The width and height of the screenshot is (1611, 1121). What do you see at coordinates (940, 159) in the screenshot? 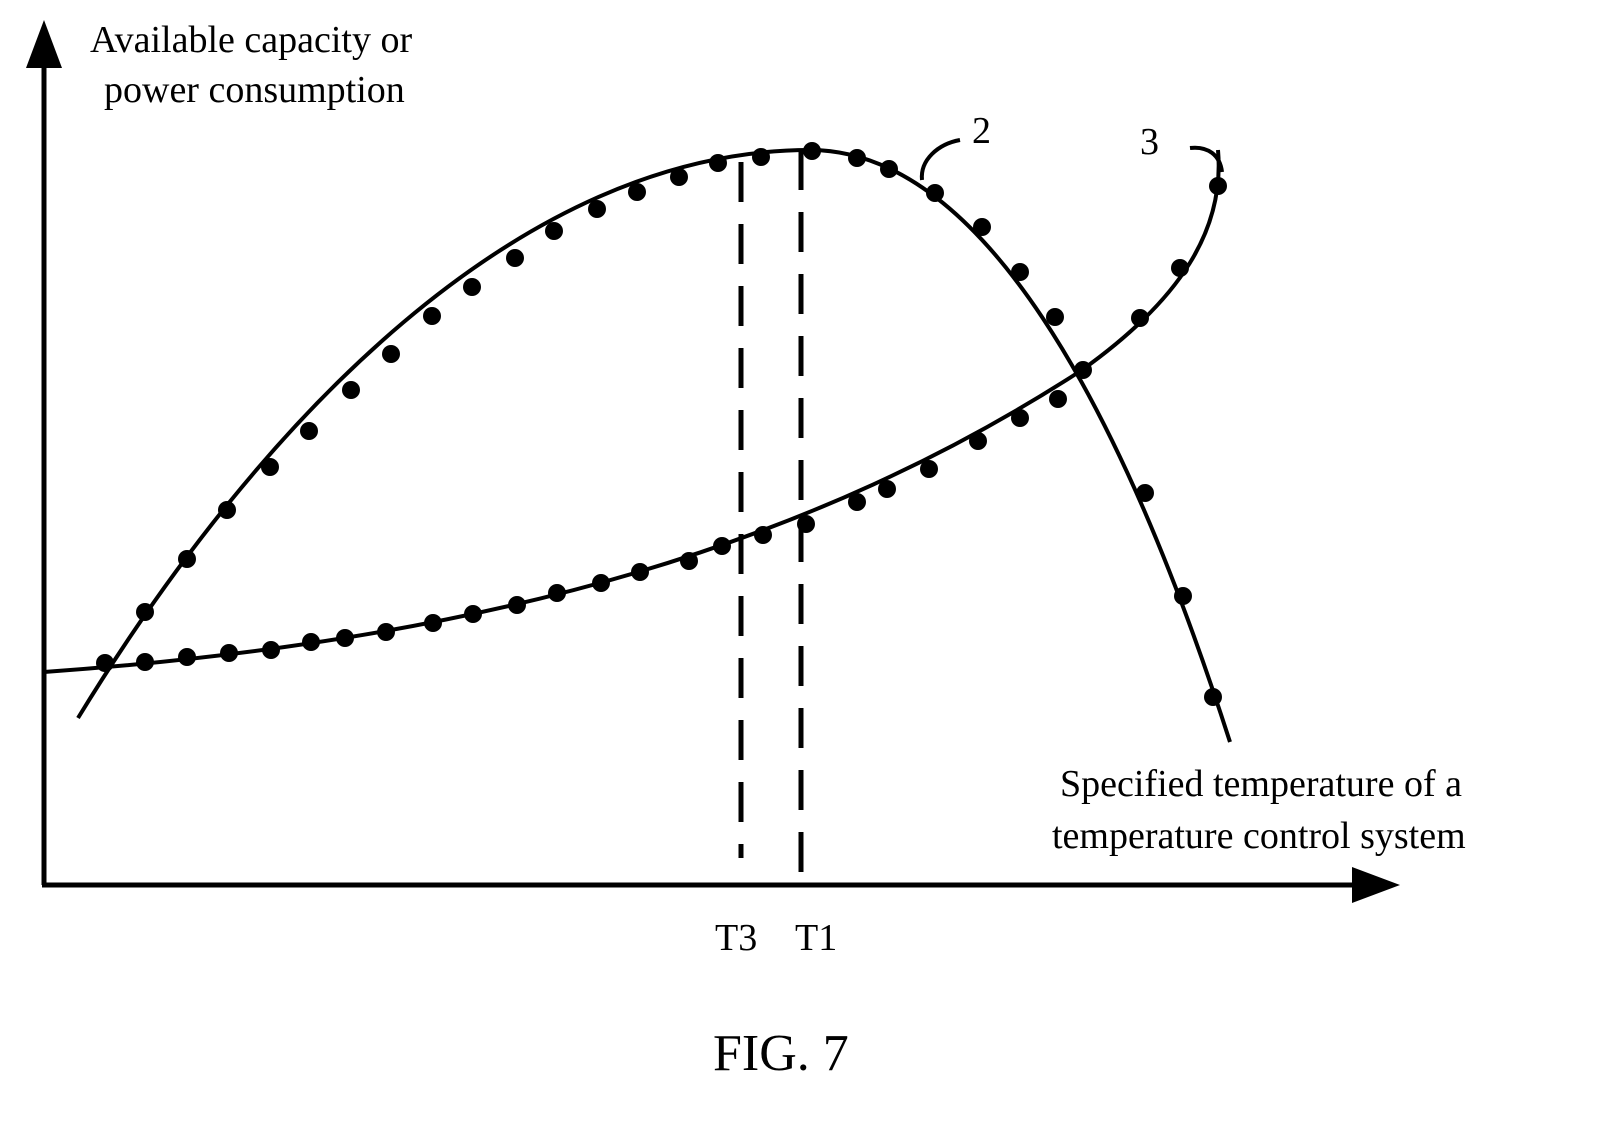
I see `curve-2-leader` at bounding box center [940, 159].